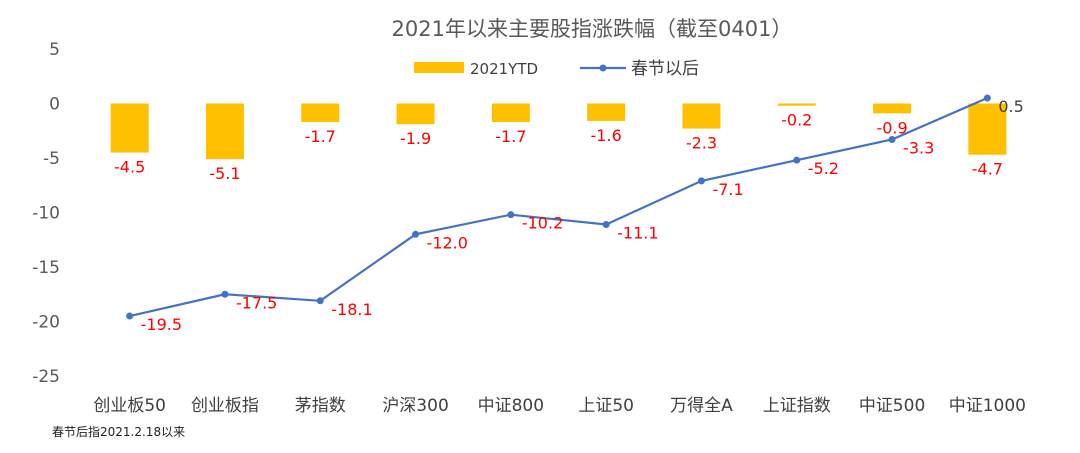 The height and width of the screenshot is (453, 1080). Describe the element at coordinates (129, 406) in the screenshot. I see `x-tick-label: 创业板50` at that location.